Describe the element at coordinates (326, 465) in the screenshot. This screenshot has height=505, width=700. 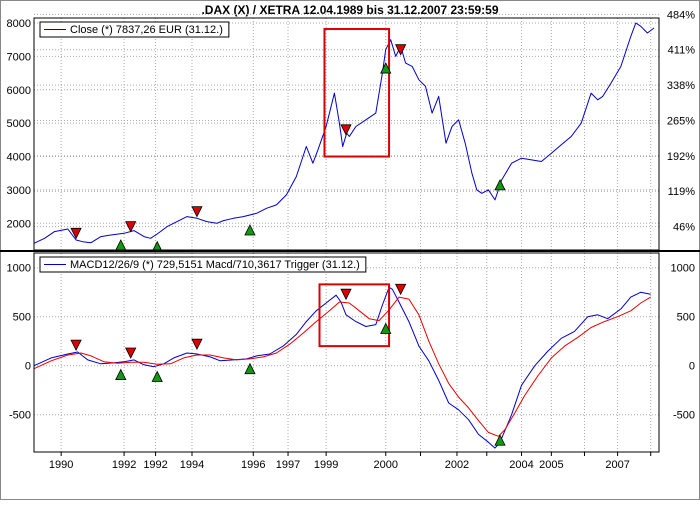
I see `x-tick-label: 1999` at that location.